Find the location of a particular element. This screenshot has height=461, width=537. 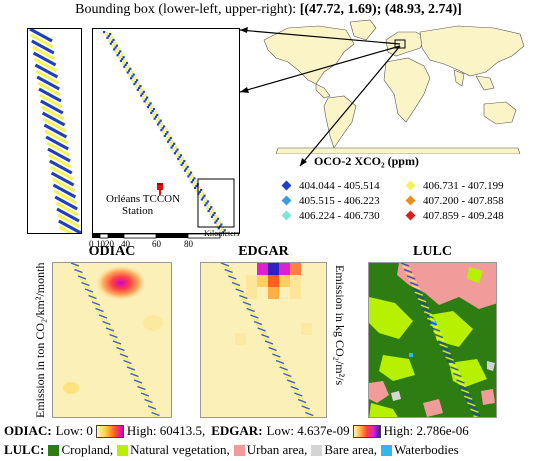

edgar-map-svg is located at coordinates (267, 340).